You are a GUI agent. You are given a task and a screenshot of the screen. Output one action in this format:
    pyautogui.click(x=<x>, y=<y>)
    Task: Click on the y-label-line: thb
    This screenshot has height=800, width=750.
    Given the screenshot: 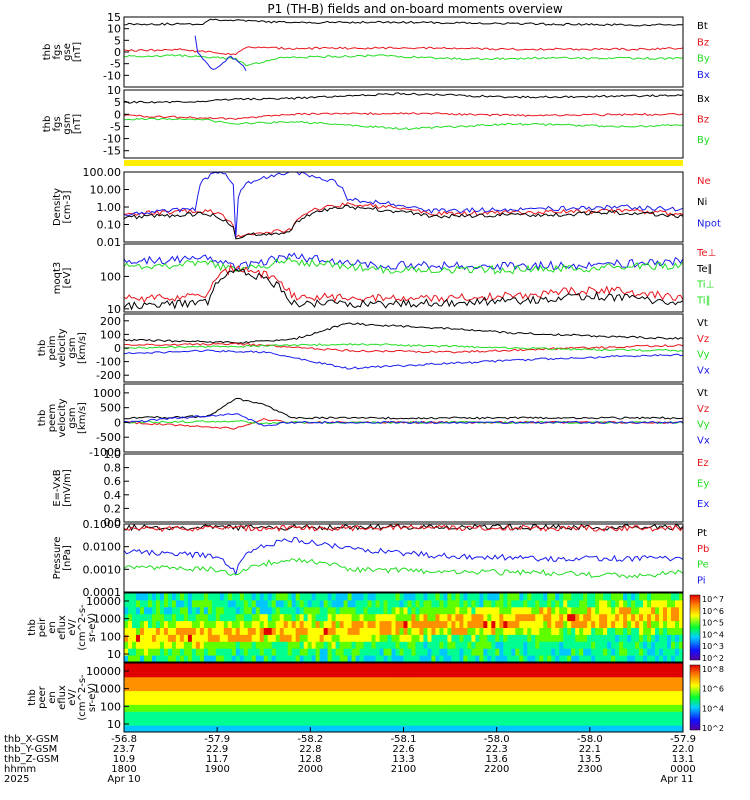 What is the action you would take?
    pyautogui.click(x=47, y=124)
    